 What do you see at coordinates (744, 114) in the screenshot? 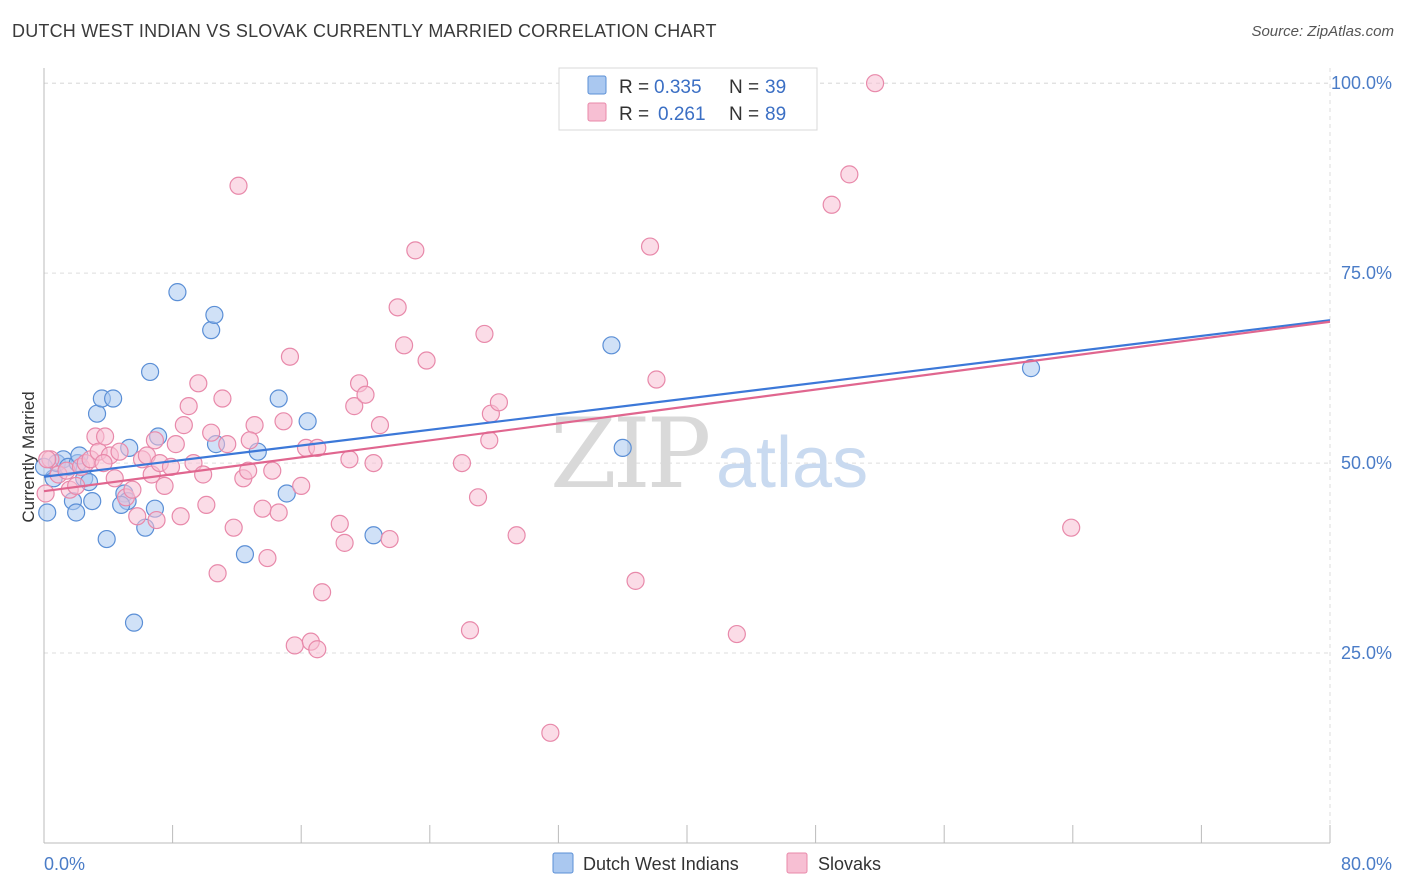
I see `legend-n-label-pink: N =` at bounding box center [744, 114].